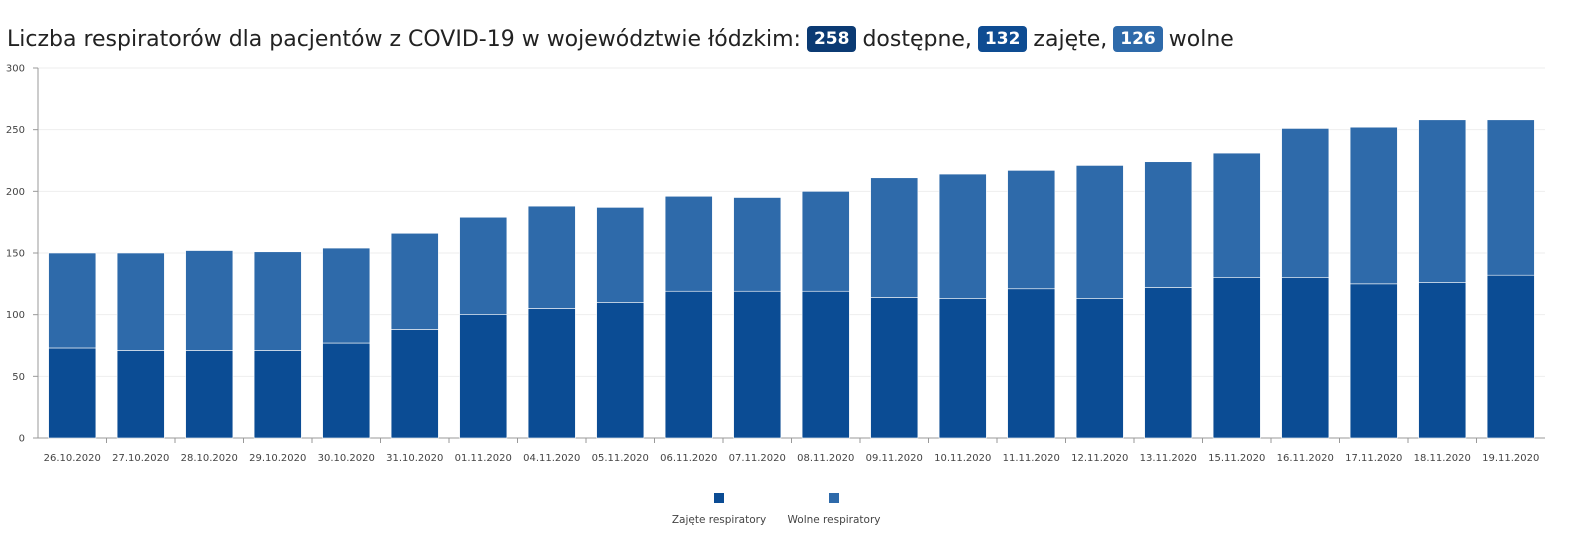  I want to click on x-tick-label: 12.11.2020, so click(1099, 458).